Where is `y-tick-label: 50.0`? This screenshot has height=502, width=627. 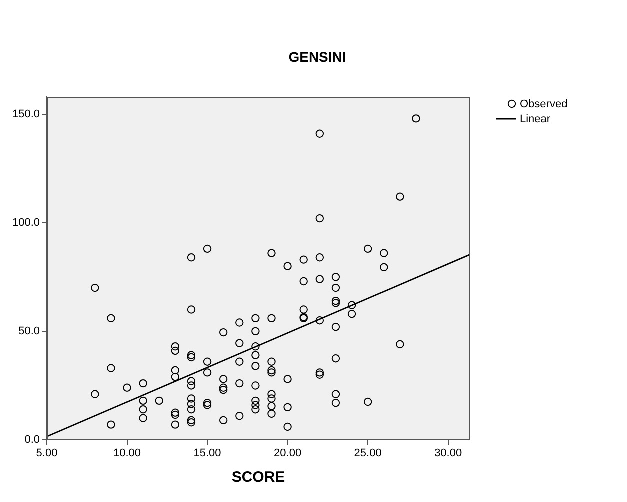 y-tick-label: 50.0 is located at coordinates (29, 331).